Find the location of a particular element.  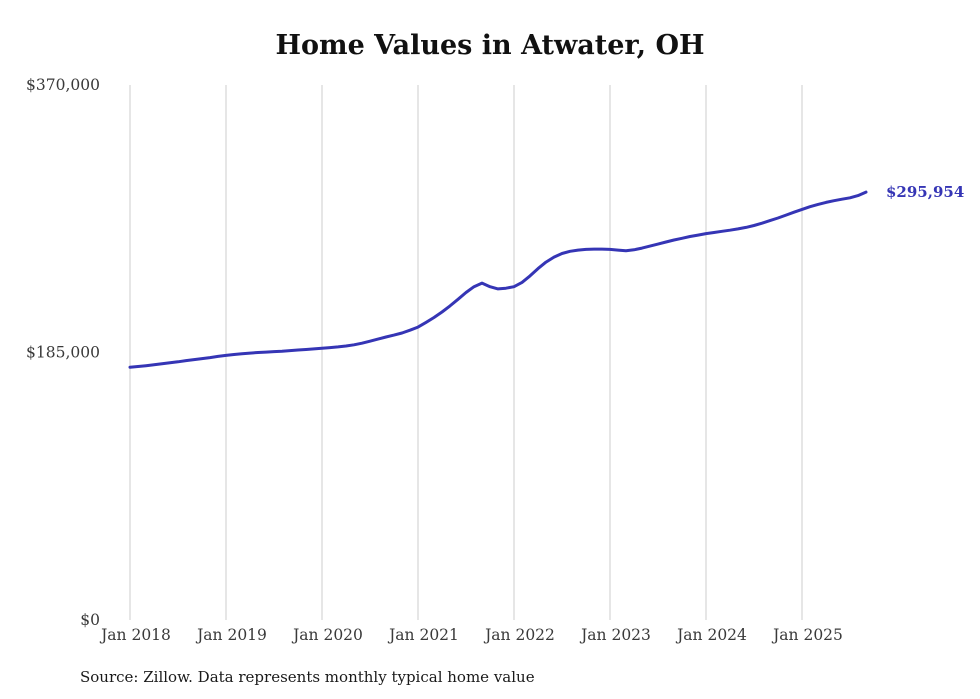

x-tick-label: Jan 2018 is located at coordinates (135, 635).